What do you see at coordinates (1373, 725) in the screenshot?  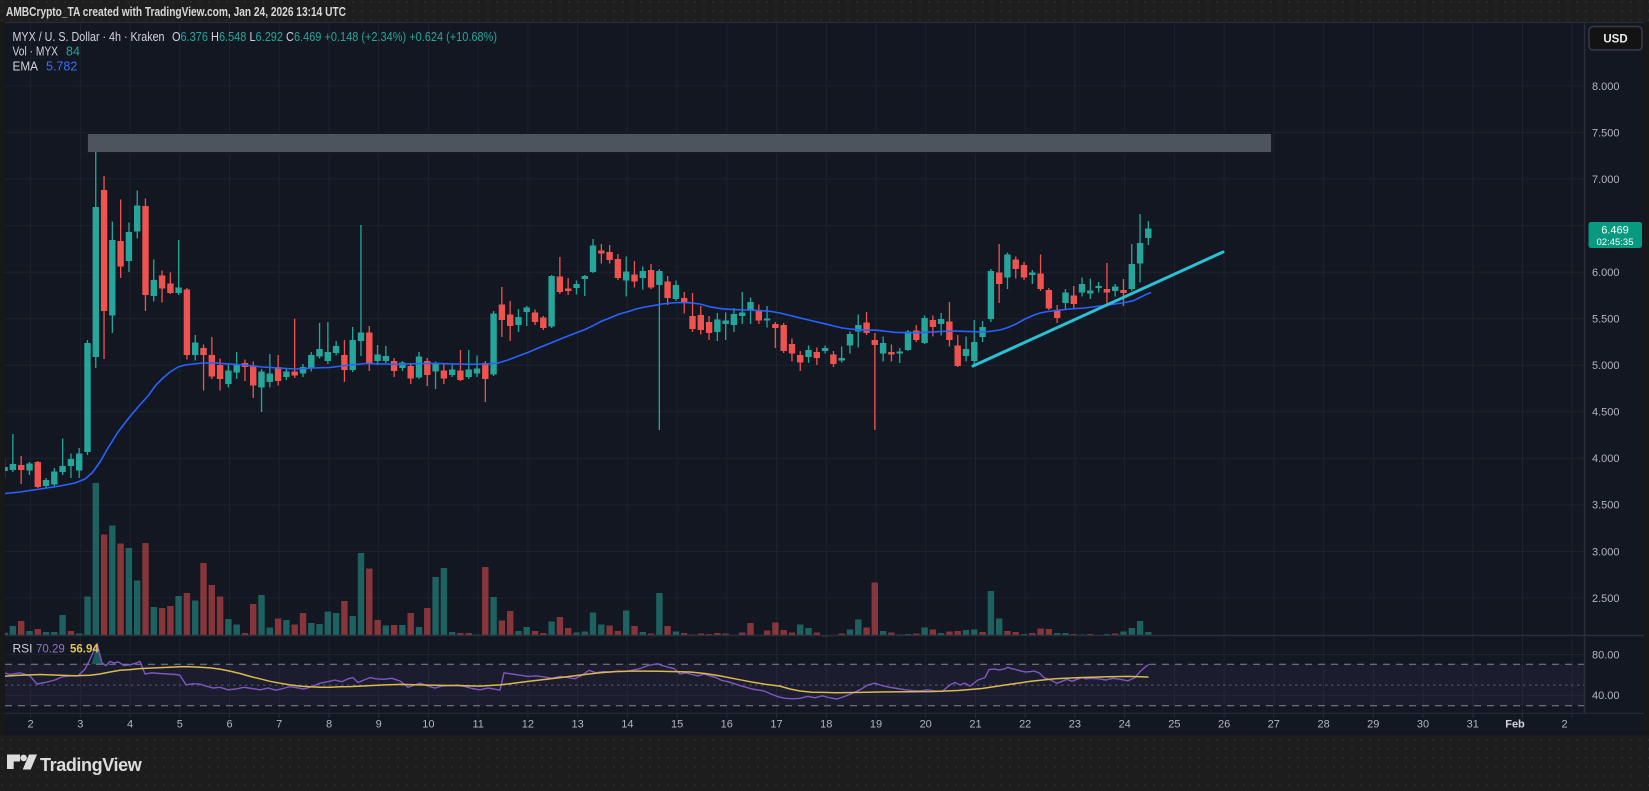 I see `svg-text: 29` at bounding box center [1373, 725].